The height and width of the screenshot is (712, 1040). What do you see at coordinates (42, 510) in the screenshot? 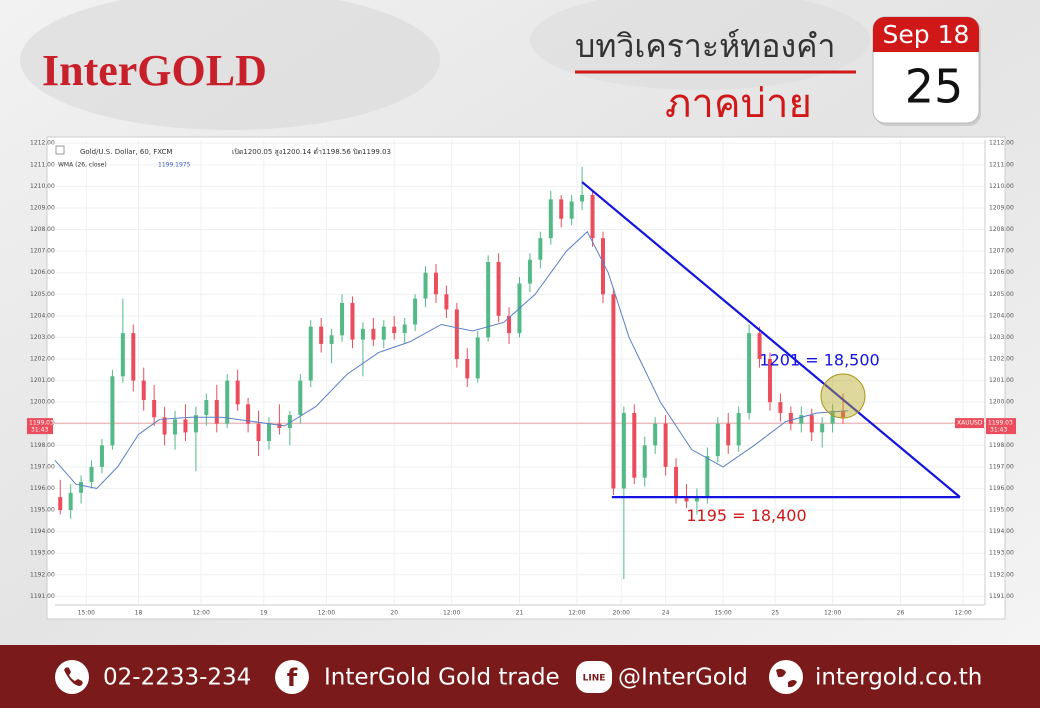
I see `y-tick-label: 1195.00` at bounding box center [42, 510].